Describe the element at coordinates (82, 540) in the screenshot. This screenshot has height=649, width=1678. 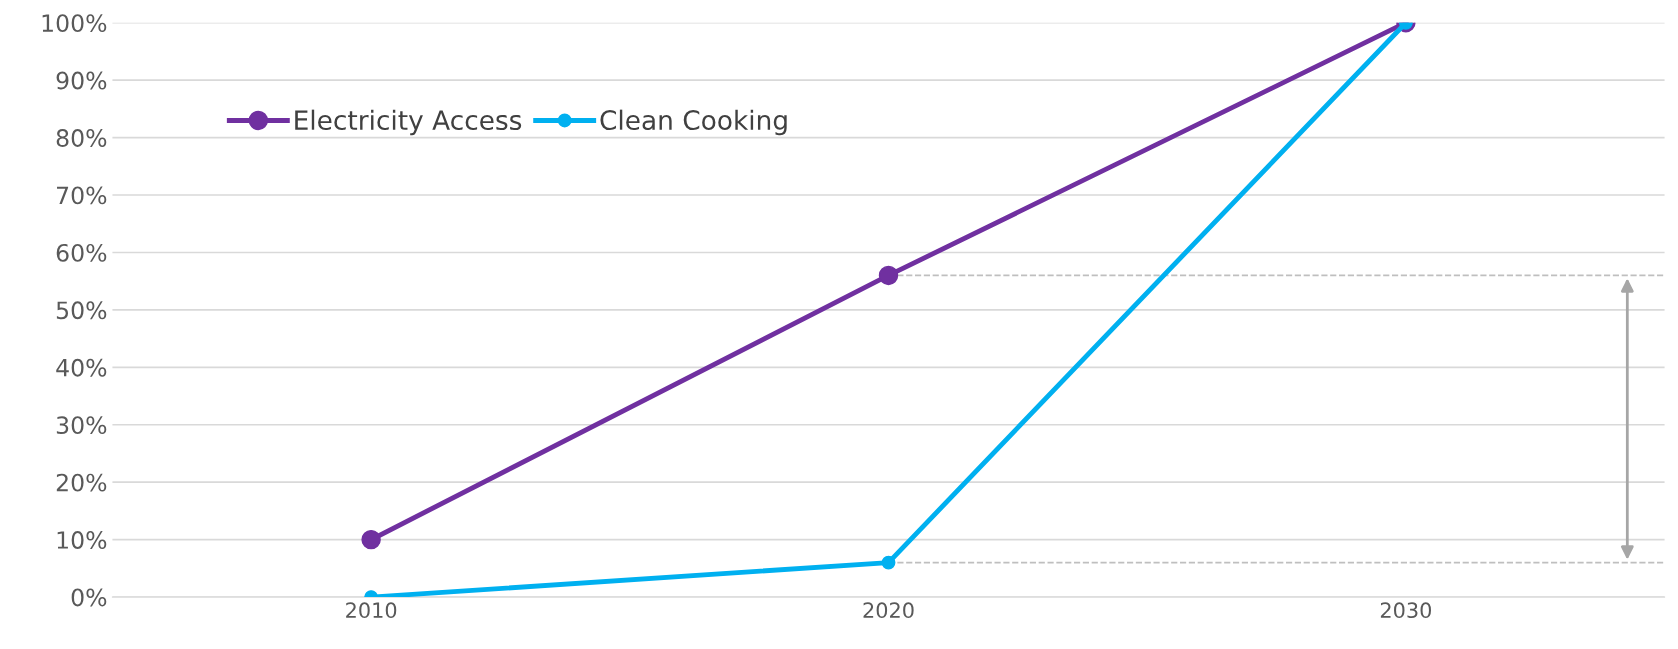
I see `y-tick-label: 10%` at that location.